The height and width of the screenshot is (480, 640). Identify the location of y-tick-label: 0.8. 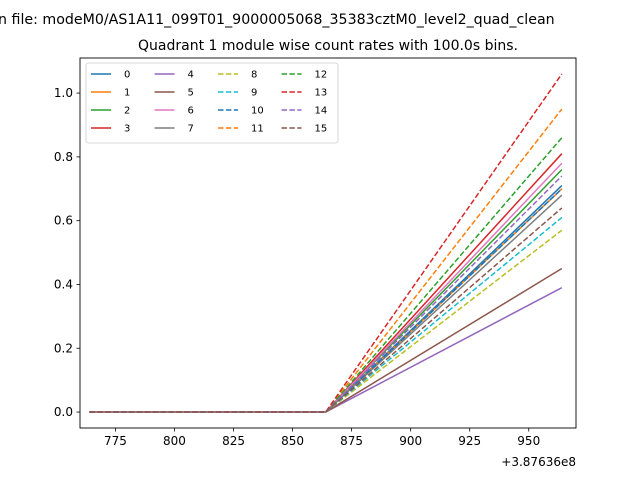
(63, 157).